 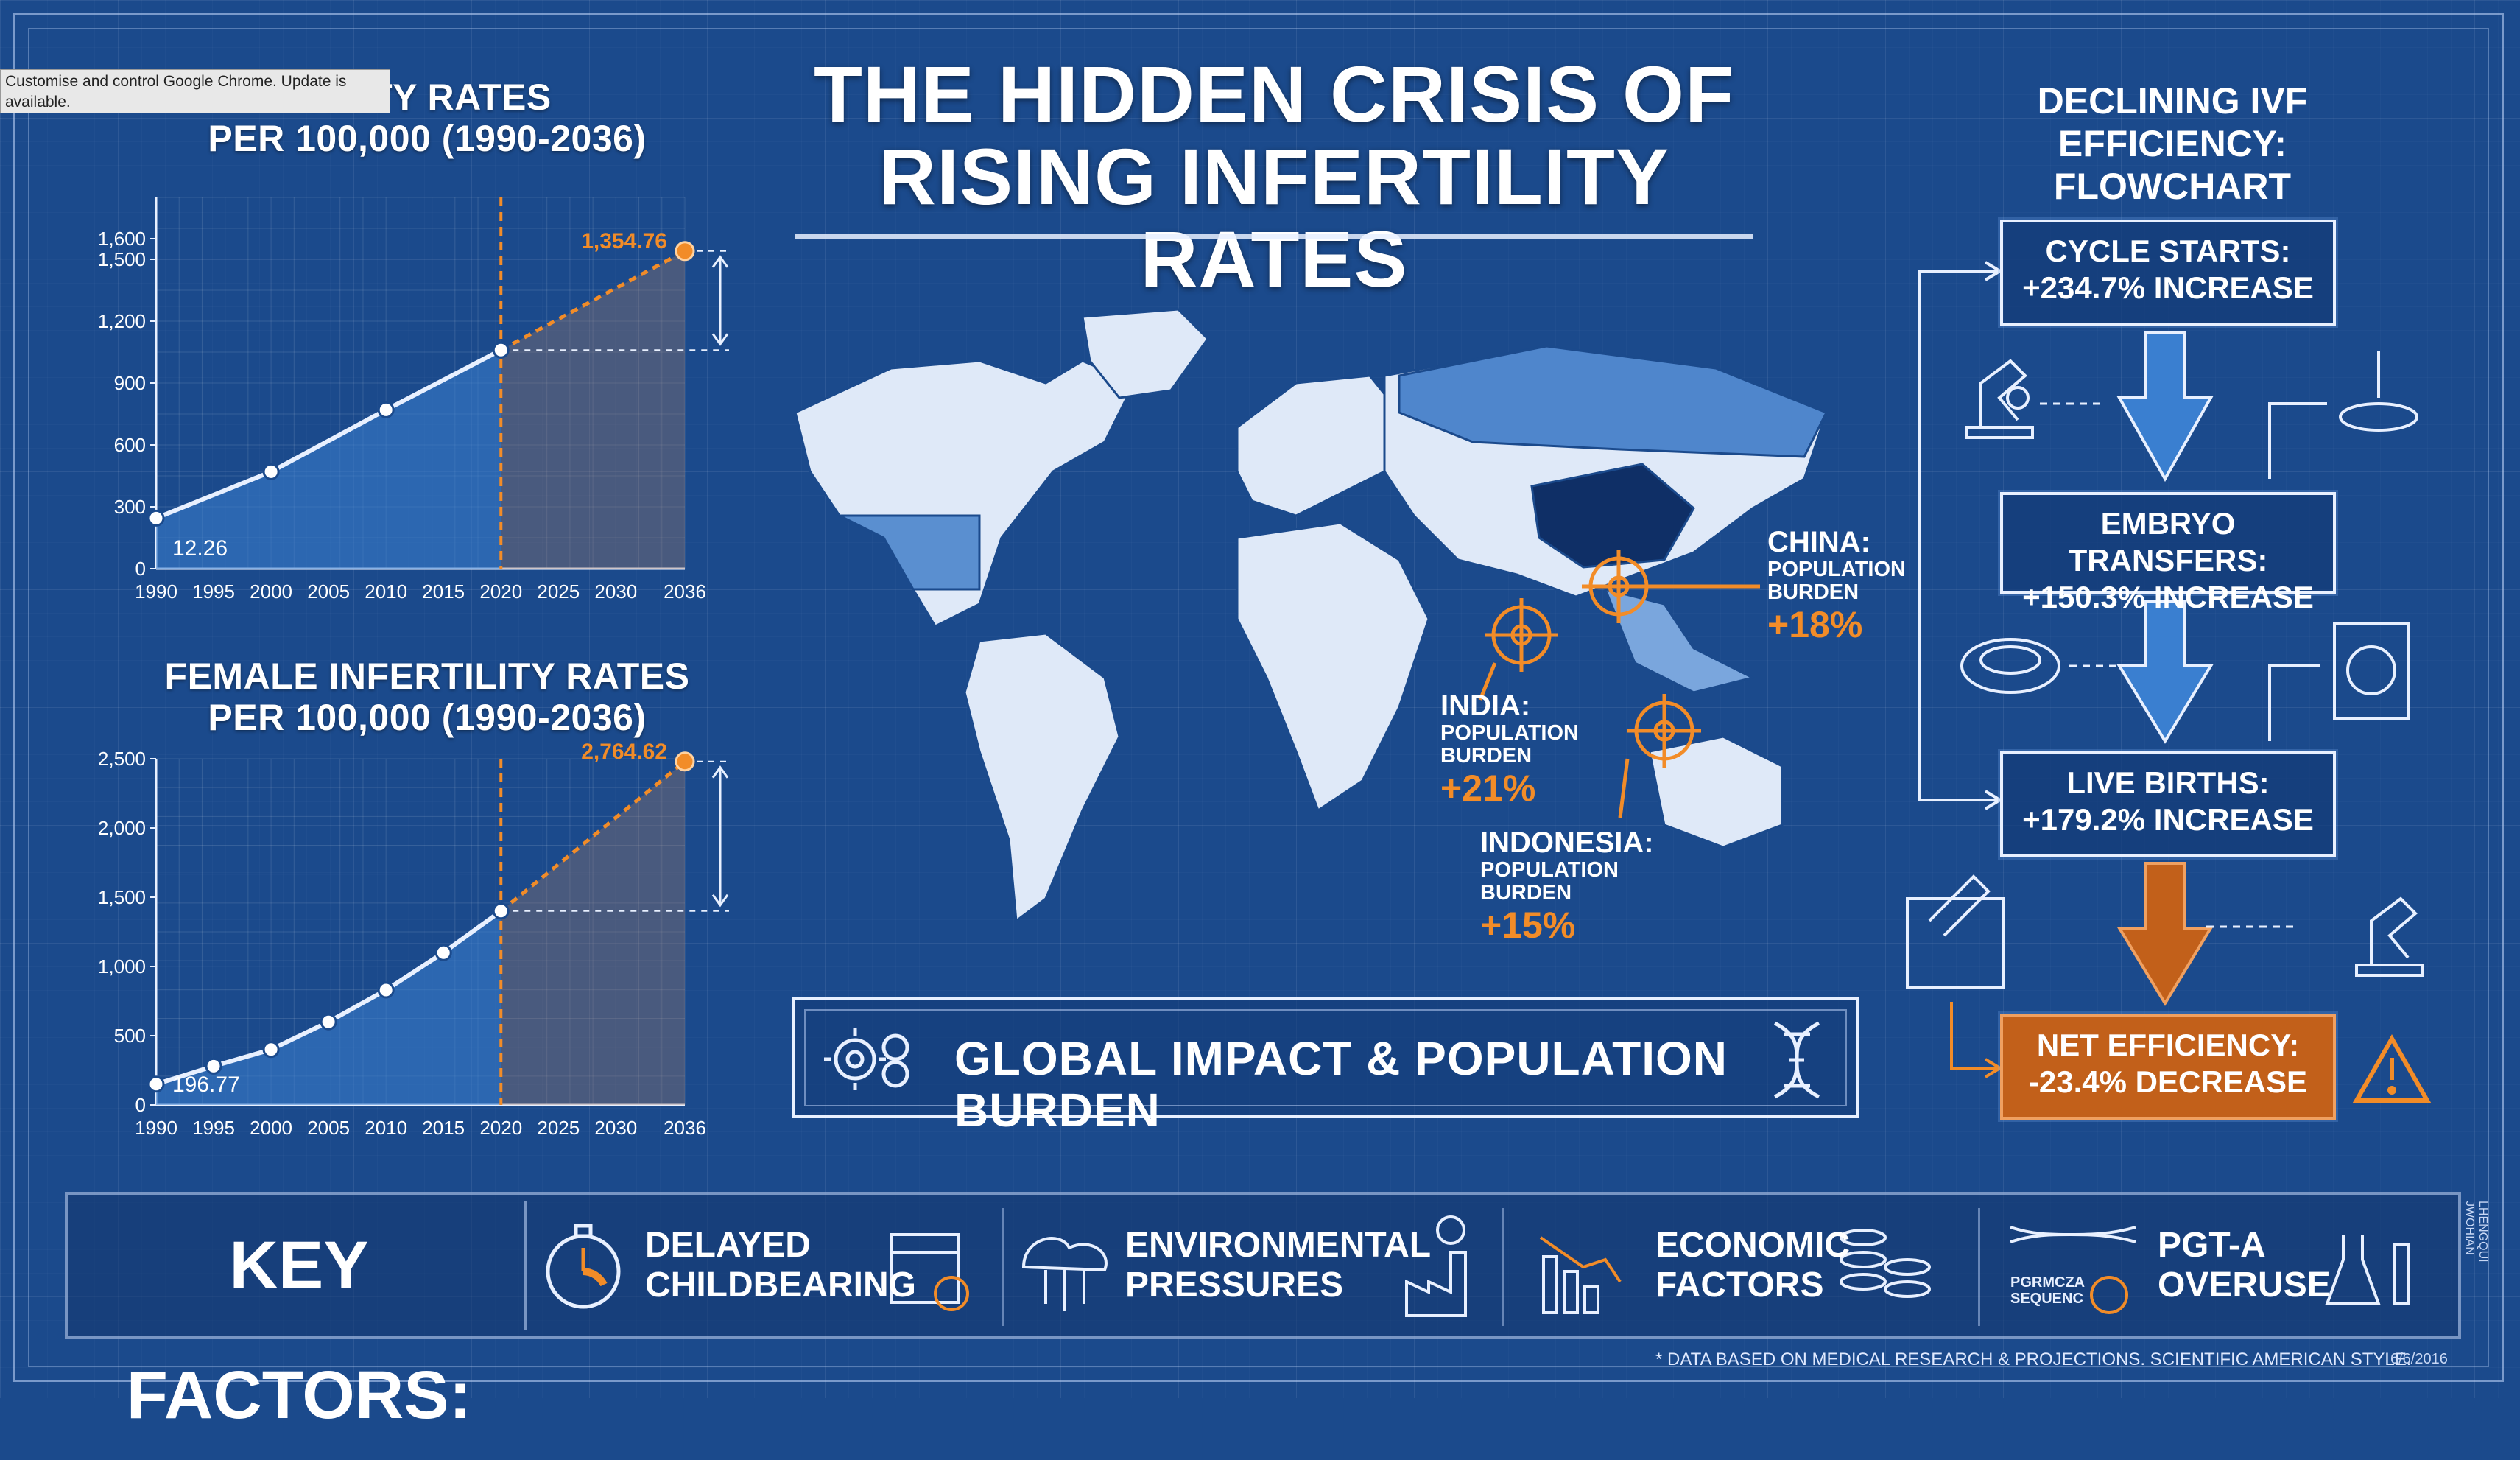 I want to click on factor2-line1: ENVIRONMENTAL, so click(x=1278, y=1245).